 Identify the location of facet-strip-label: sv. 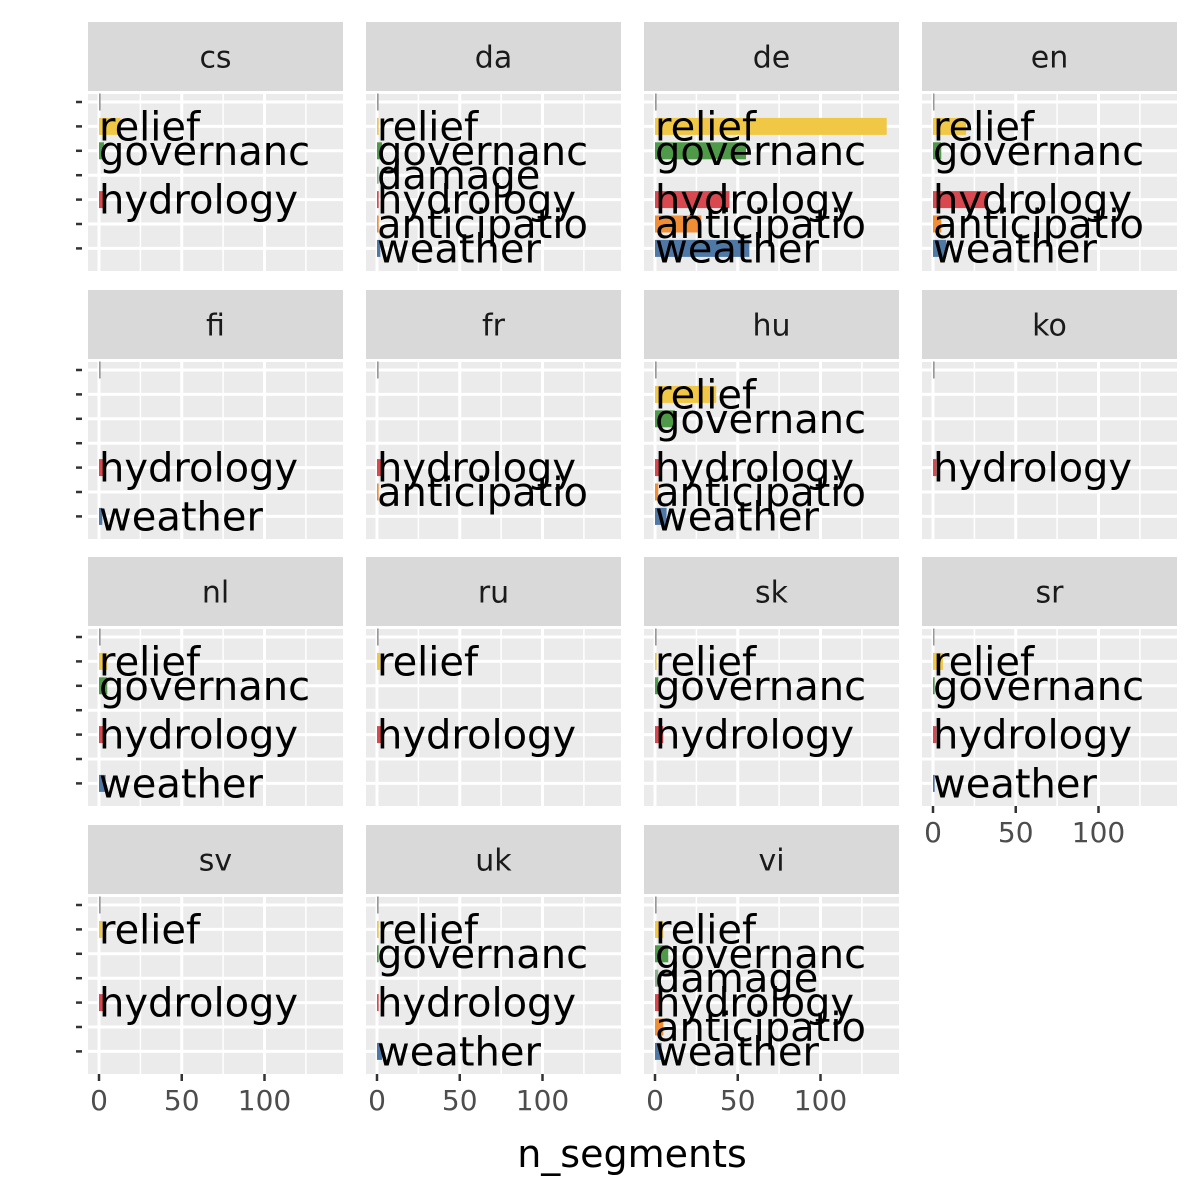
(215, 861).